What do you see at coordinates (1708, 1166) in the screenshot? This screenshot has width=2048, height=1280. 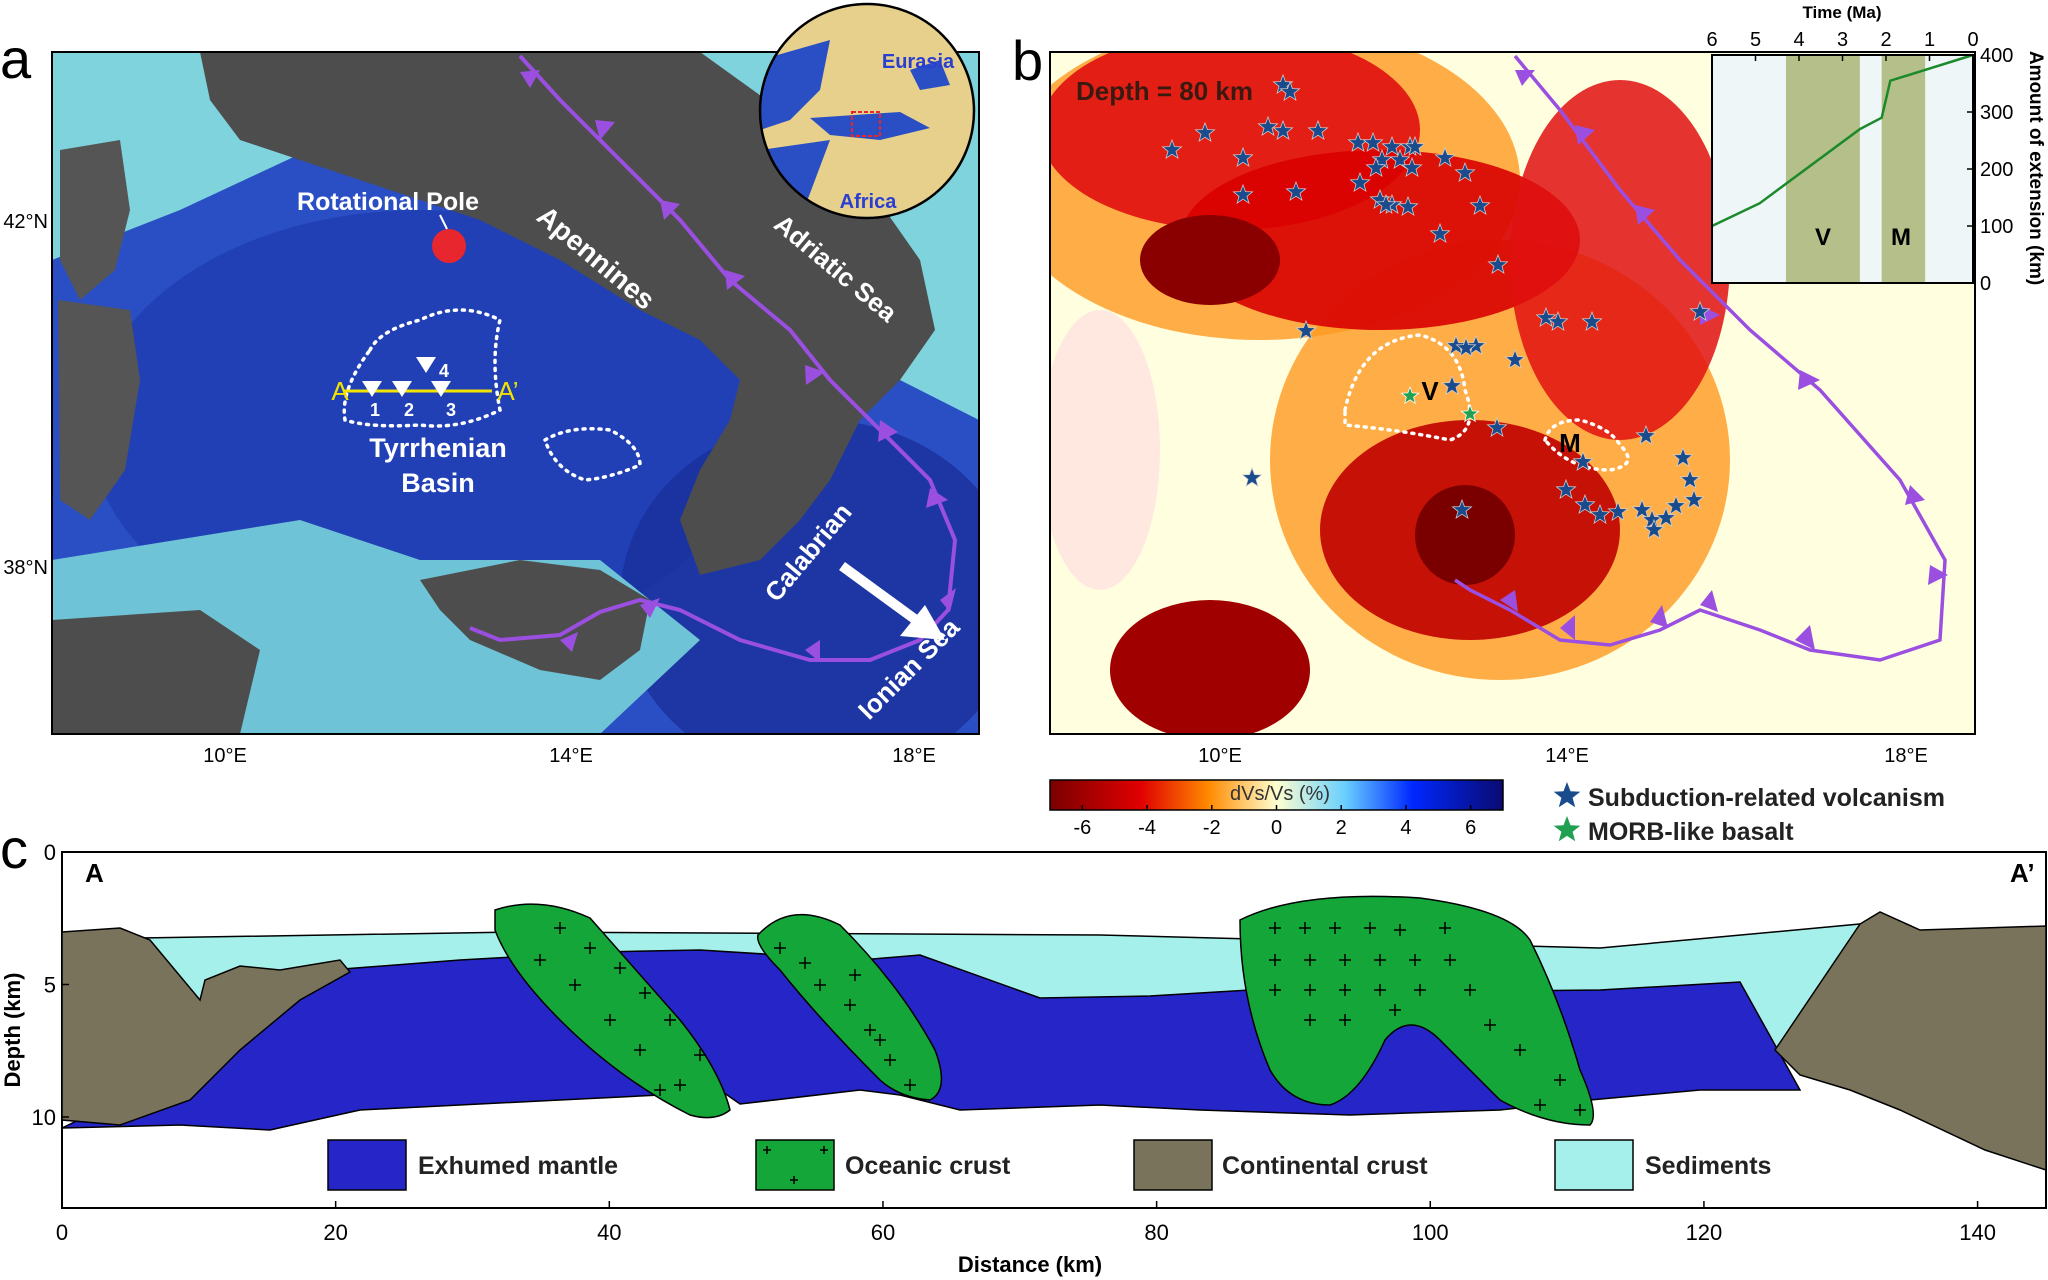 I see `legend-sediments-label: Sediments` at bounding box center [1708, 1166].